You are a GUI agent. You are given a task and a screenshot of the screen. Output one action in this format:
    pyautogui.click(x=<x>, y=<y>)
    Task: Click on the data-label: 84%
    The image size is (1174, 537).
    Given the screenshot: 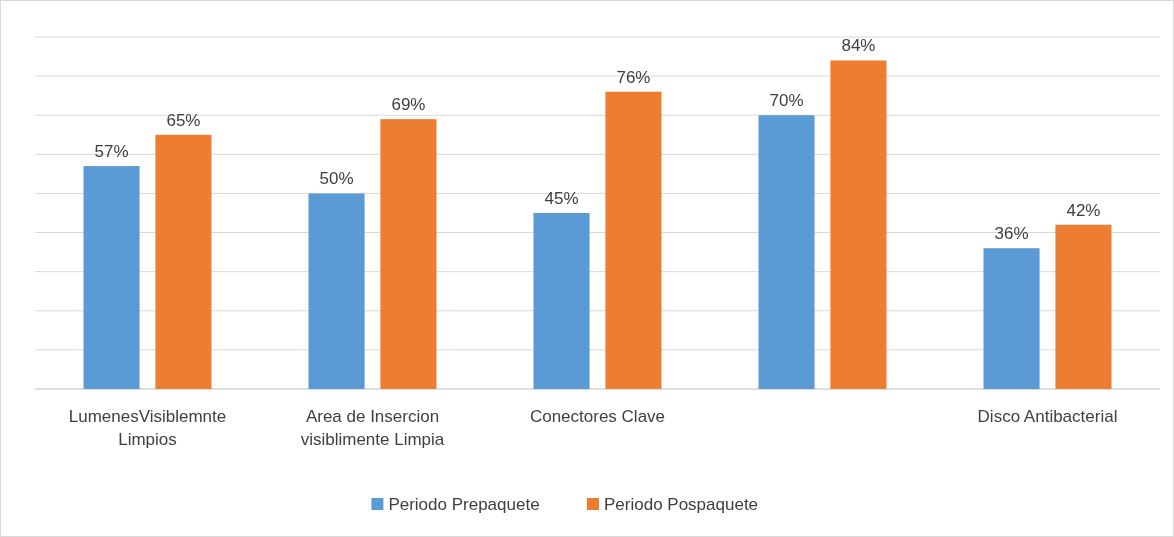 What is the action you would take?
    pyautogui.click(x=858, y=46)
    